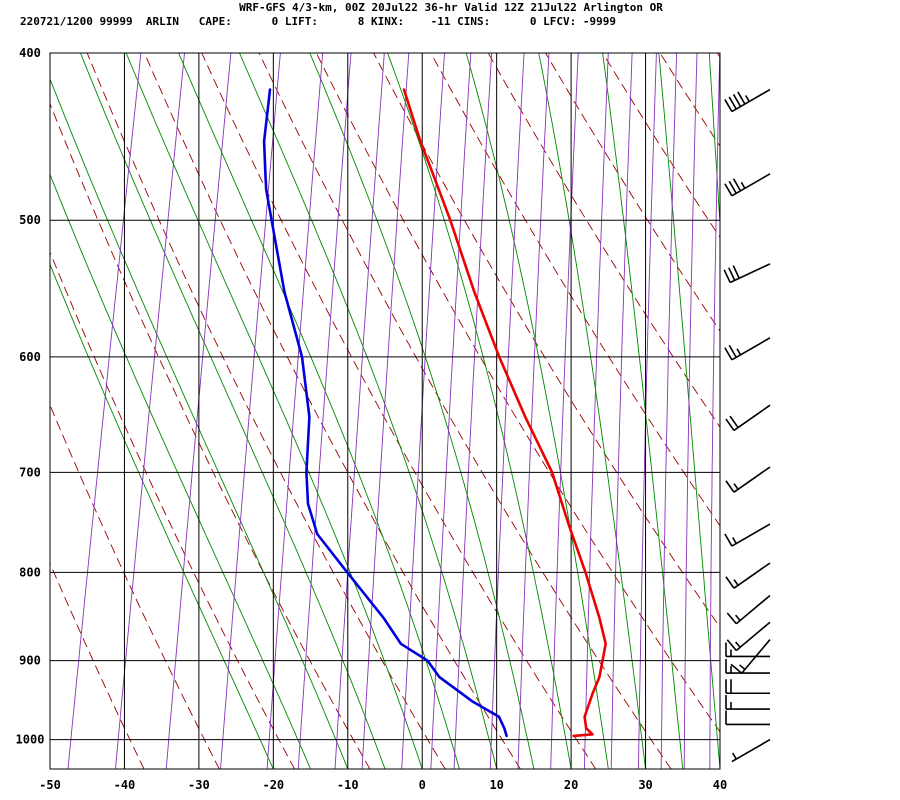 This screenshot has height=800, width=900. What do you see at coordinates (30, 472) in the screenshot?
I see `y-tick-label: 700` at bounding box center [30, 472].